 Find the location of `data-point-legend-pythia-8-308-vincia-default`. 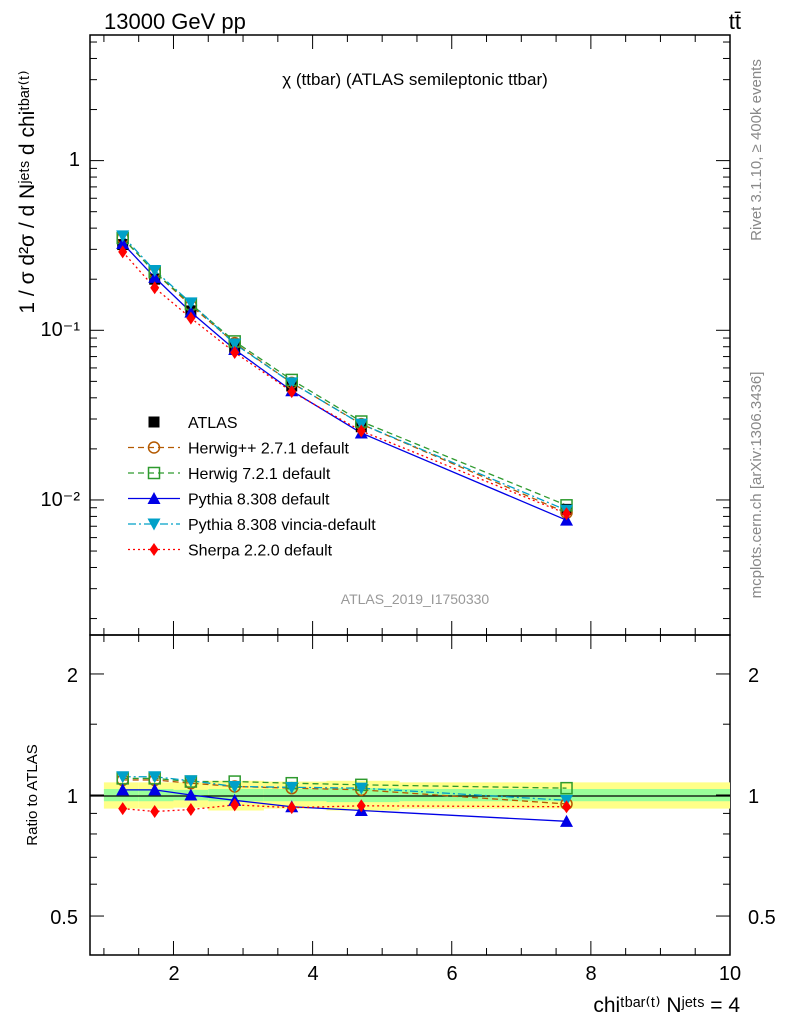

data-point-legend-pythia-8-308-vincia-default is located at coordinates (154, 524).